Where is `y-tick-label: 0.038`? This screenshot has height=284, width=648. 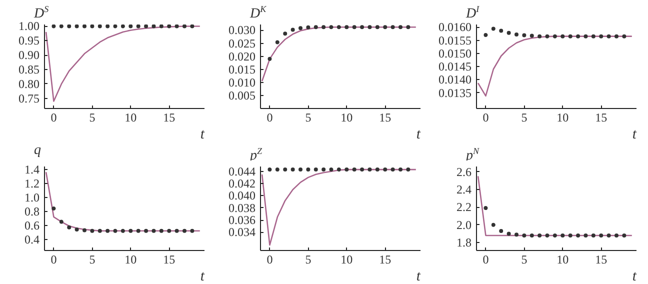 y-tick-label: 0.038 is located at coordinates (242, 207).